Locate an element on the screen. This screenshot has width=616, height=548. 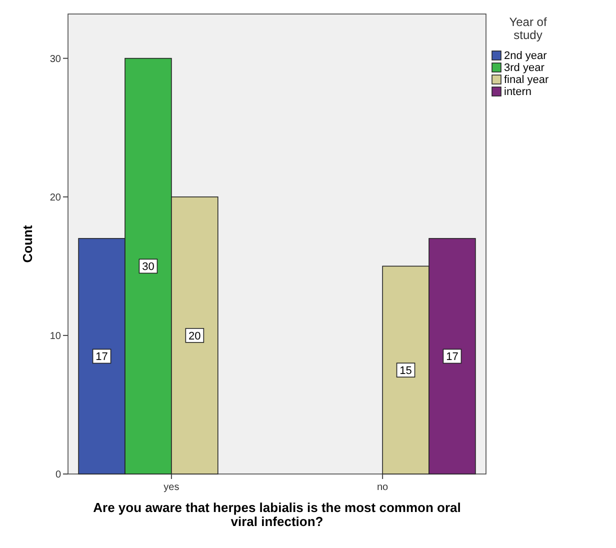
legend-label: 3rd year is located at coordinates (524, 68).